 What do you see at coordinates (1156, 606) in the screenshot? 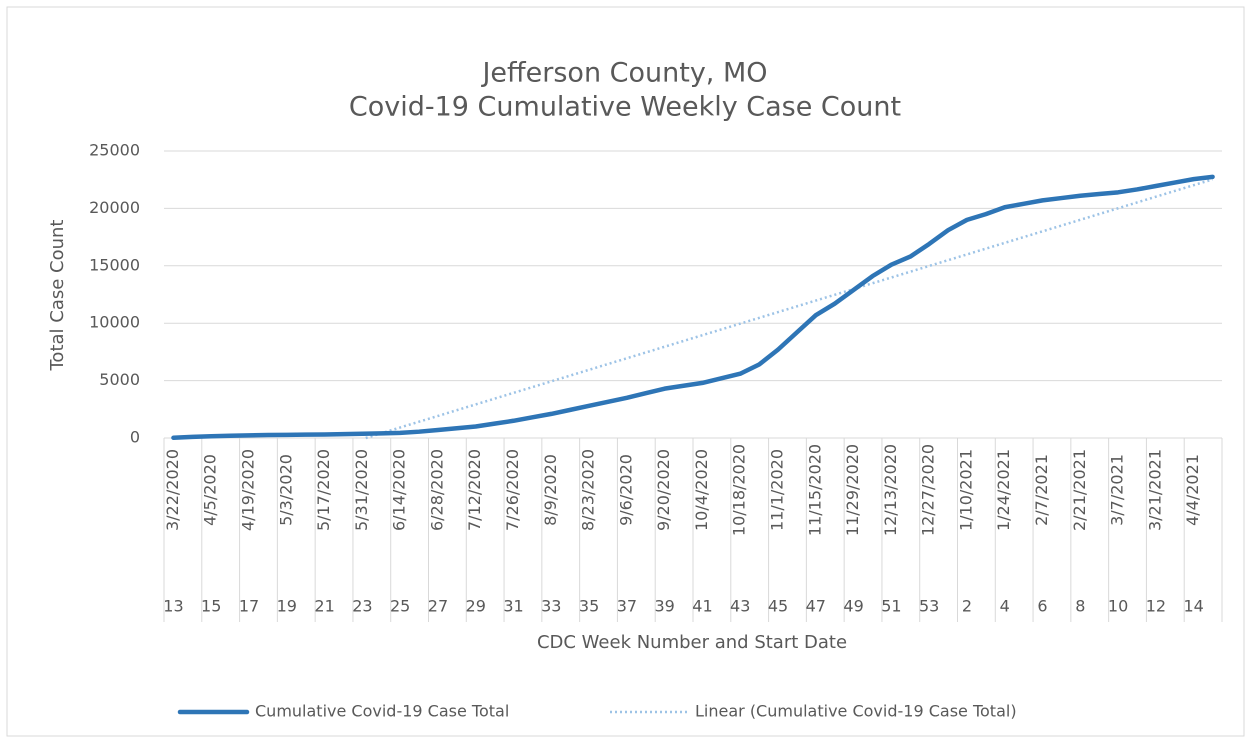
I see `x-tick-label: 12` at bounding box center [1156, 606].